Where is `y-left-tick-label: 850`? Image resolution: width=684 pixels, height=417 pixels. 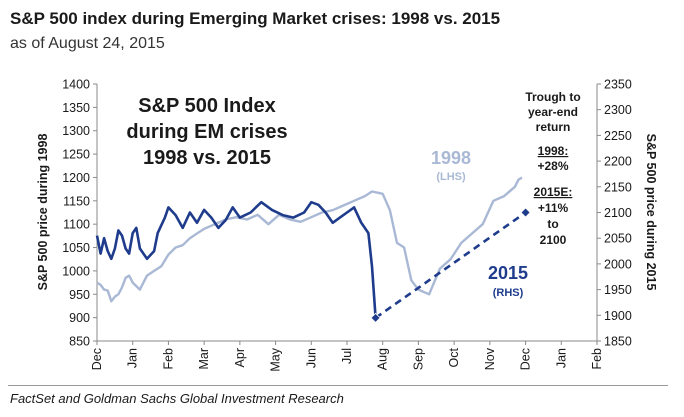
y-left-tick-label: 850 is located at coordinates (79, 342).